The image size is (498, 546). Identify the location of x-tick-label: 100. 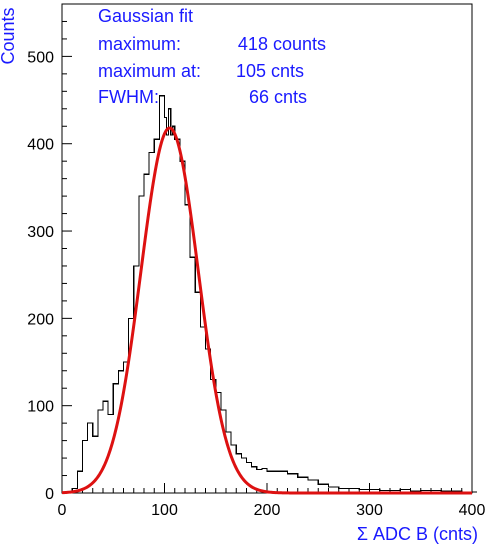
(164, 510).